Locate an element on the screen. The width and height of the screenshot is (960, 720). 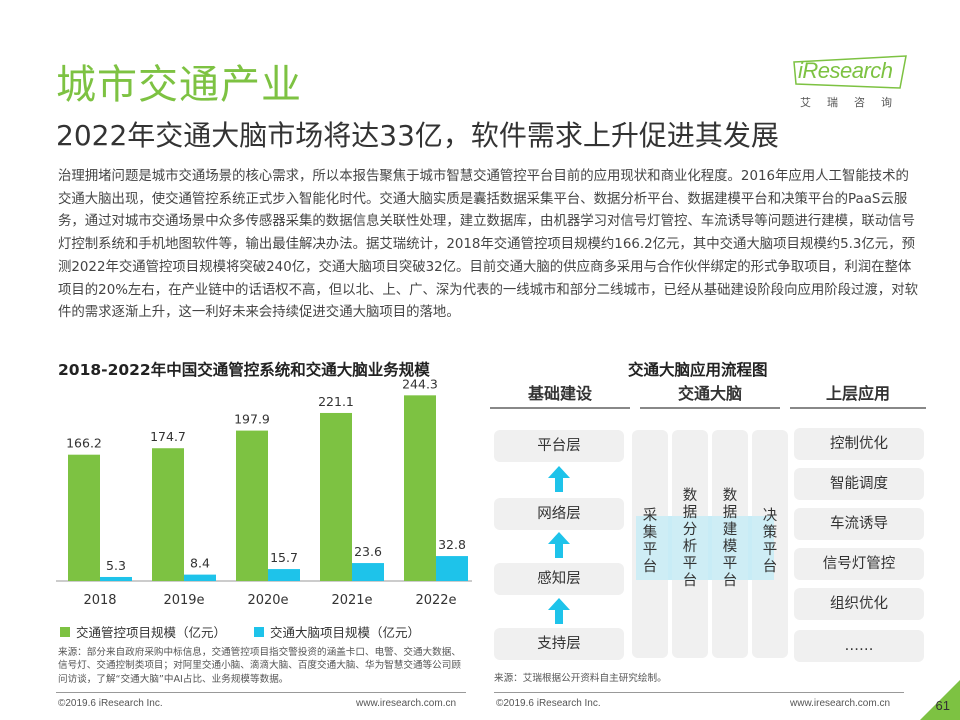
flow-header-label: 交通大脑 is located at coordinates (709, 393).